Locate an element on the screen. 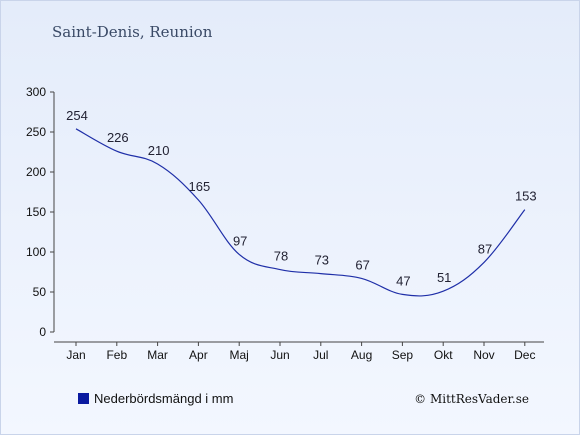  x-tick-label: Nov is located at coordinates (483, 355).